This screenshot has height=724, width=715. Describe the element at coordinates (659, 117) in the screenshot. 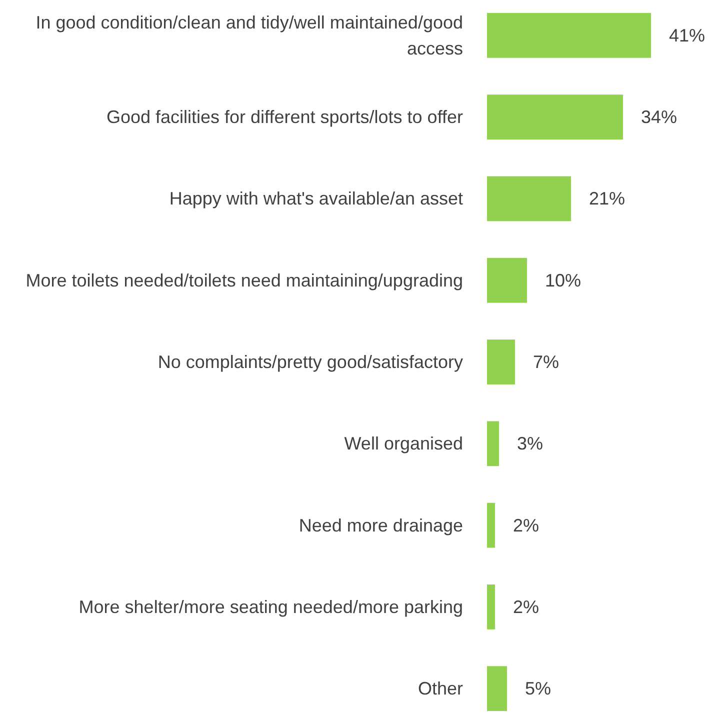

I see `data-label: 34%` at that location.